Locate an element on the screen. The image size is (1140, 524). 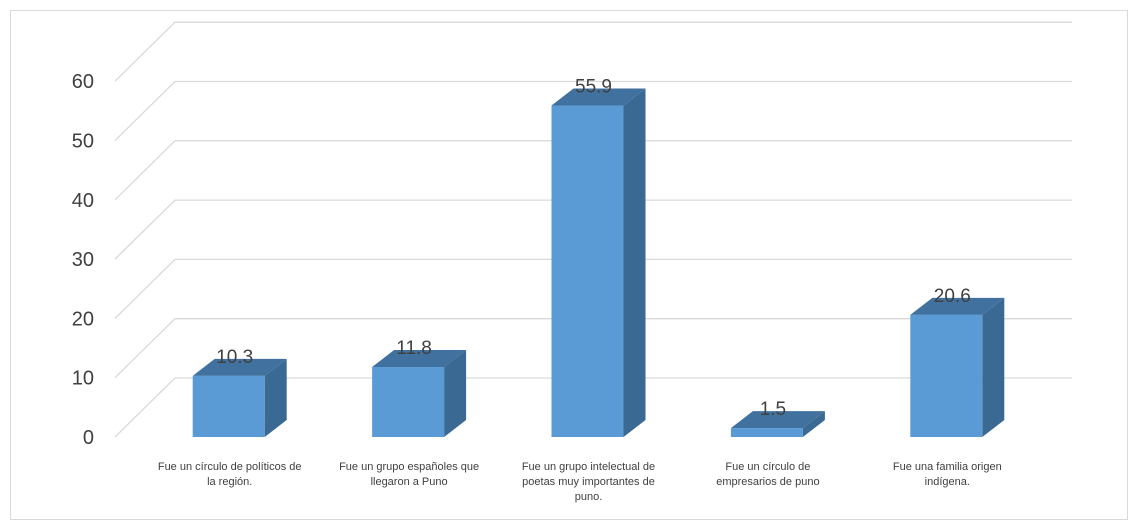
data-label: 11.8 is located at coordinates (414, 348).